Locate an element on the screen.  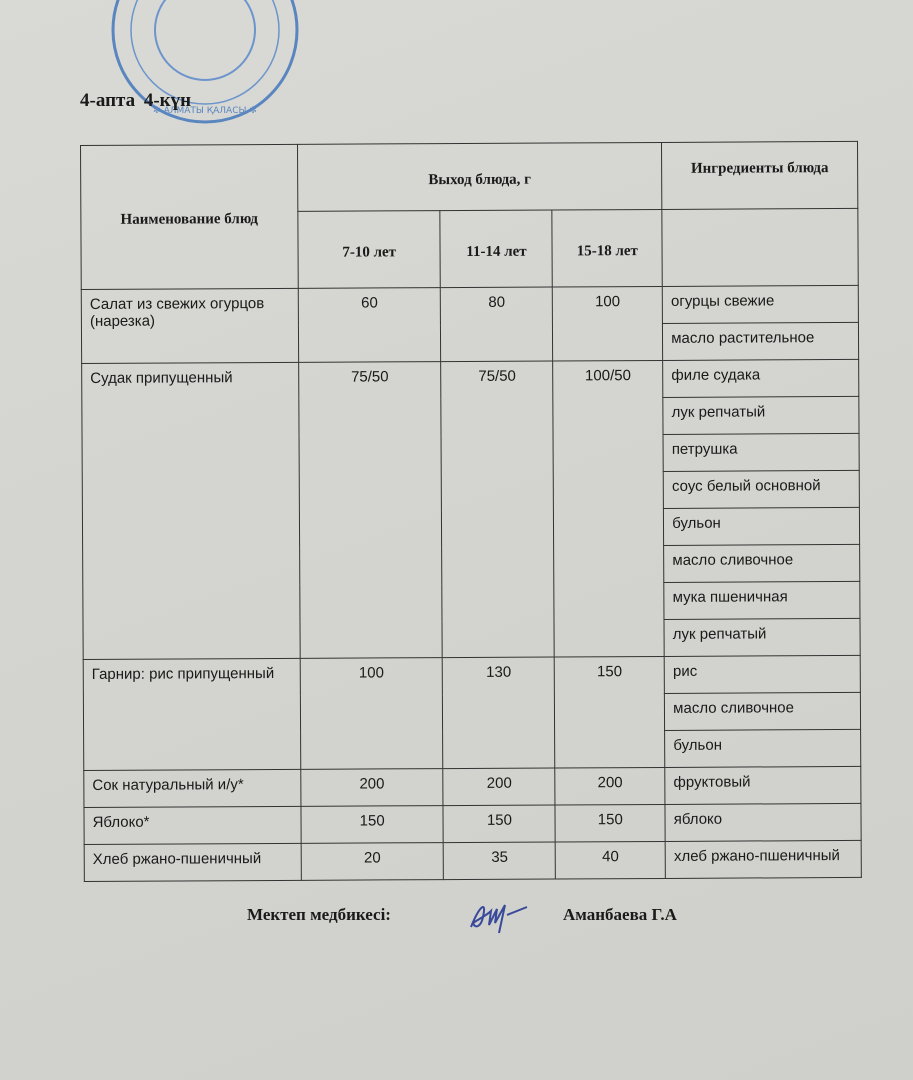
stamp-seal: ✻ АЛМАТЫ ҚАЛАСЫ ✻ is located at coordinates (205, 62).